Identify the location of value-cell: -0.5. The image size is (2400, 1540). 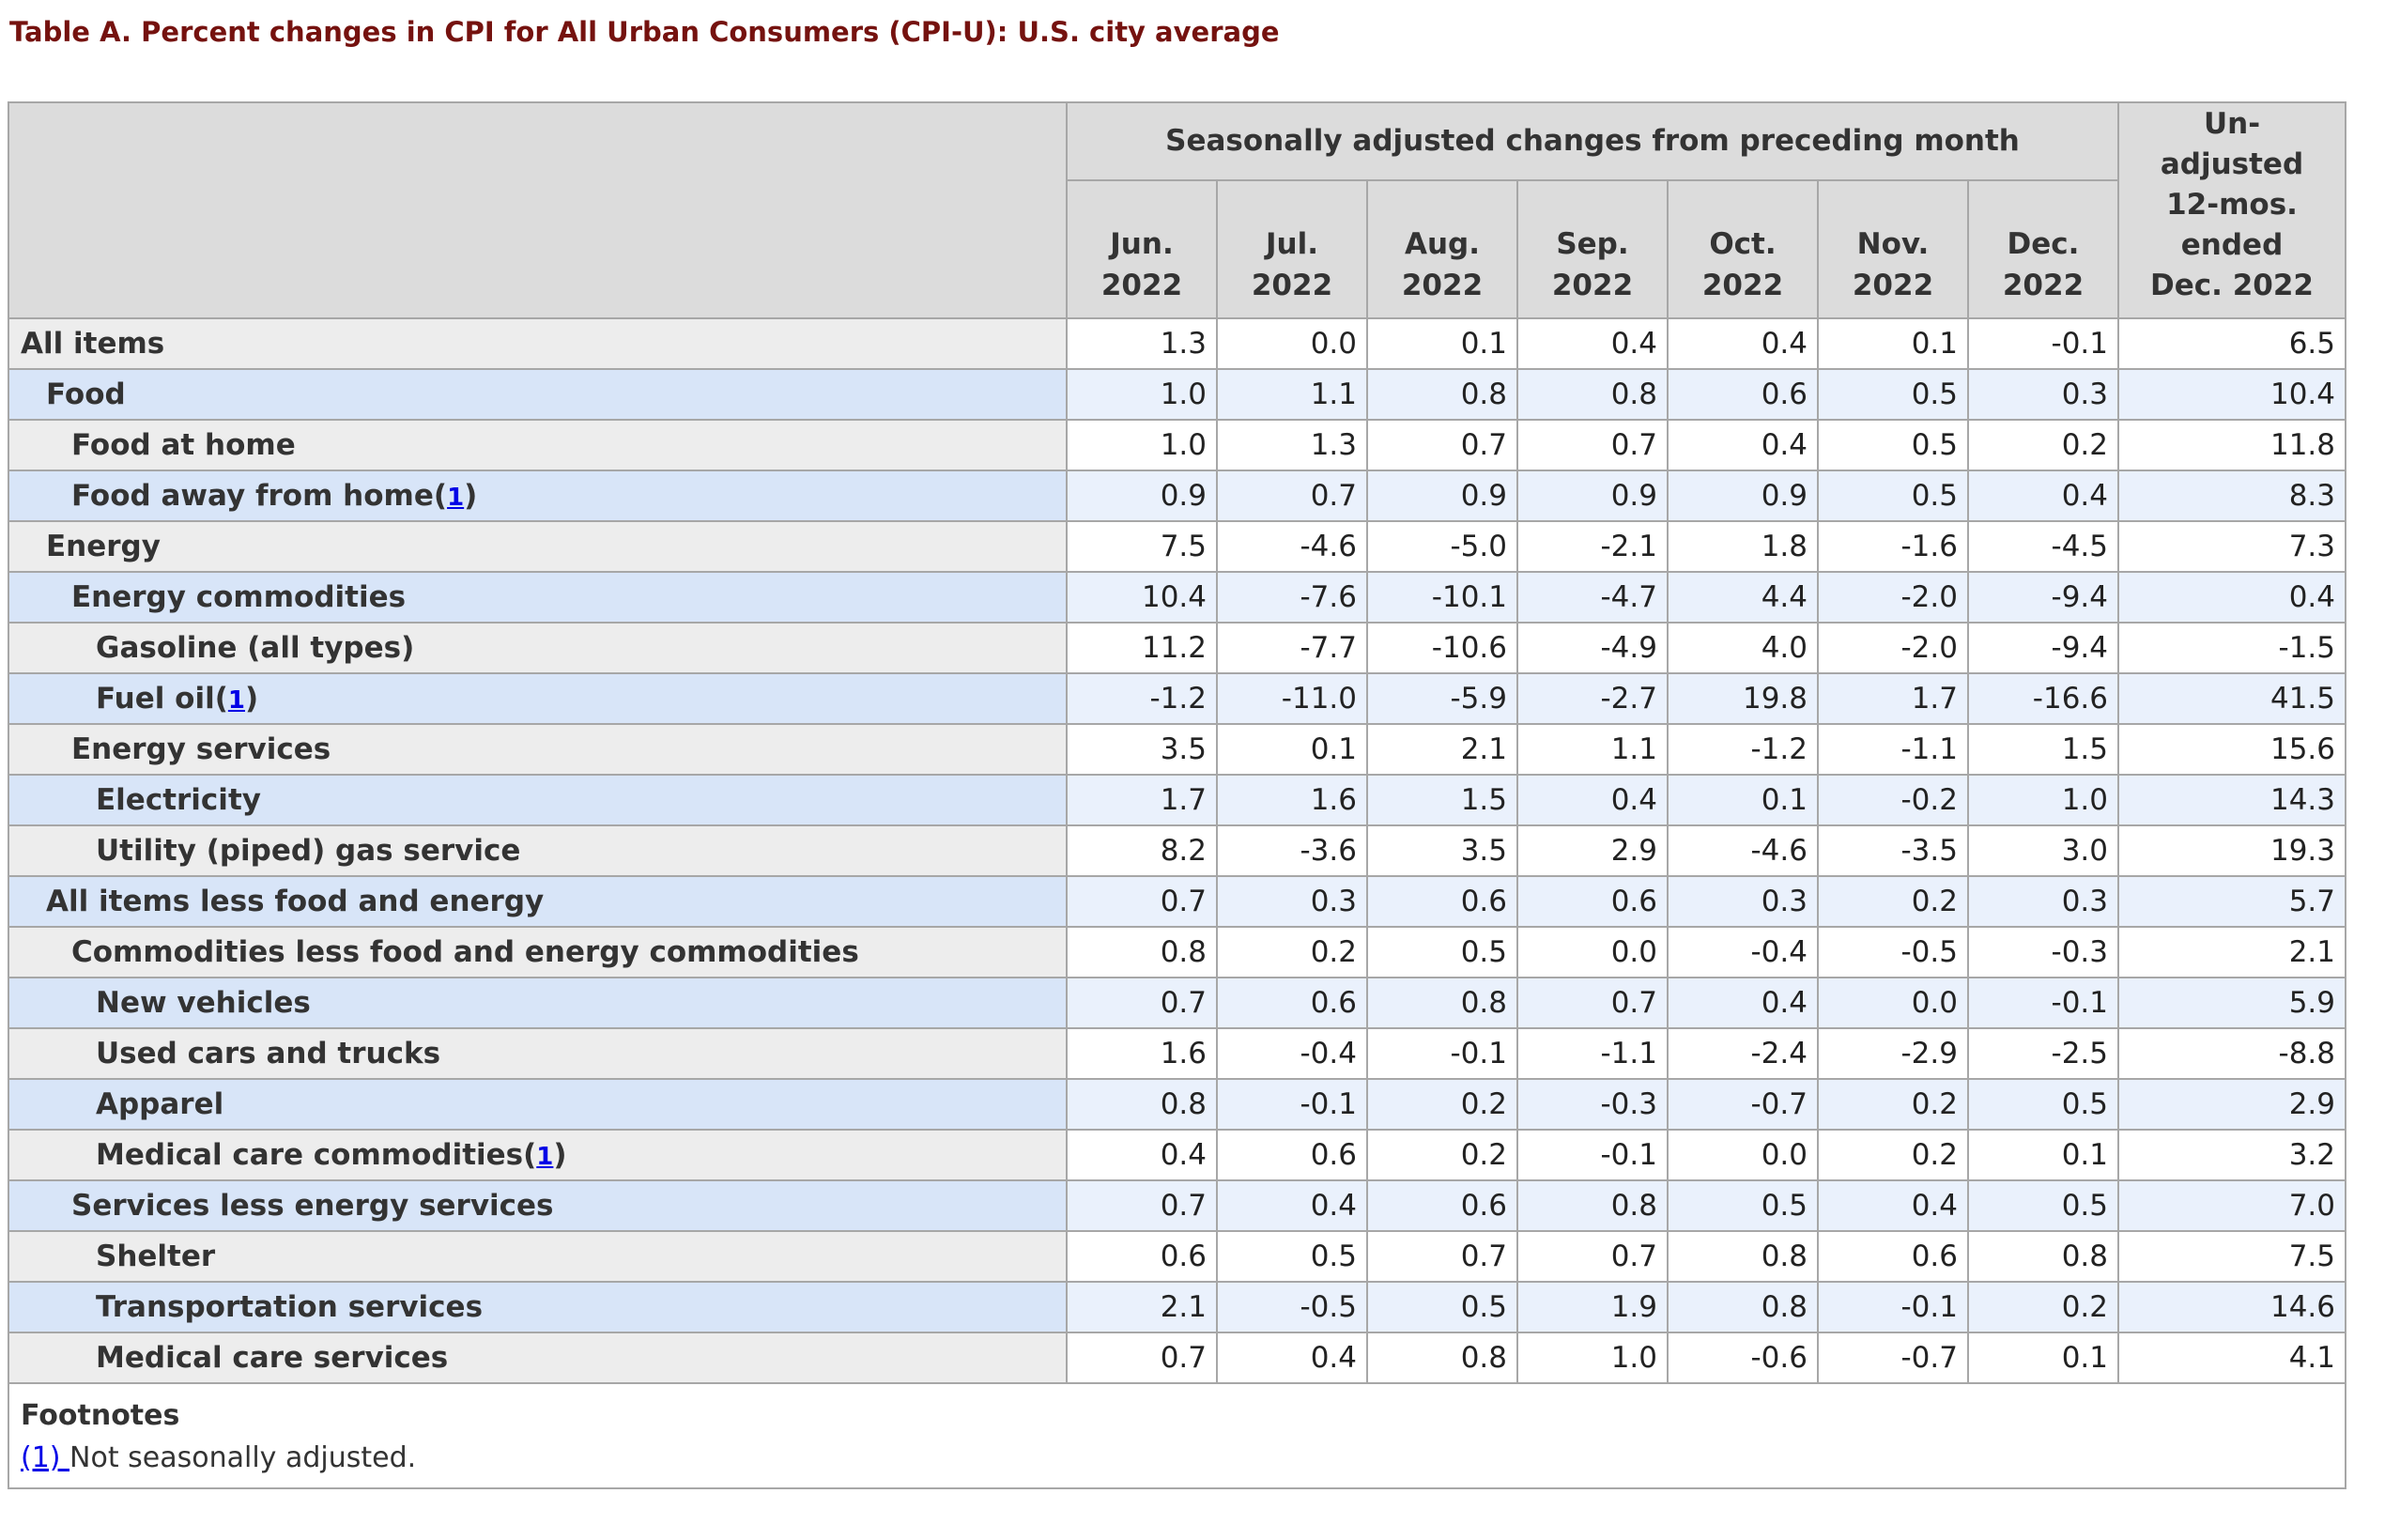
(1893, 951).